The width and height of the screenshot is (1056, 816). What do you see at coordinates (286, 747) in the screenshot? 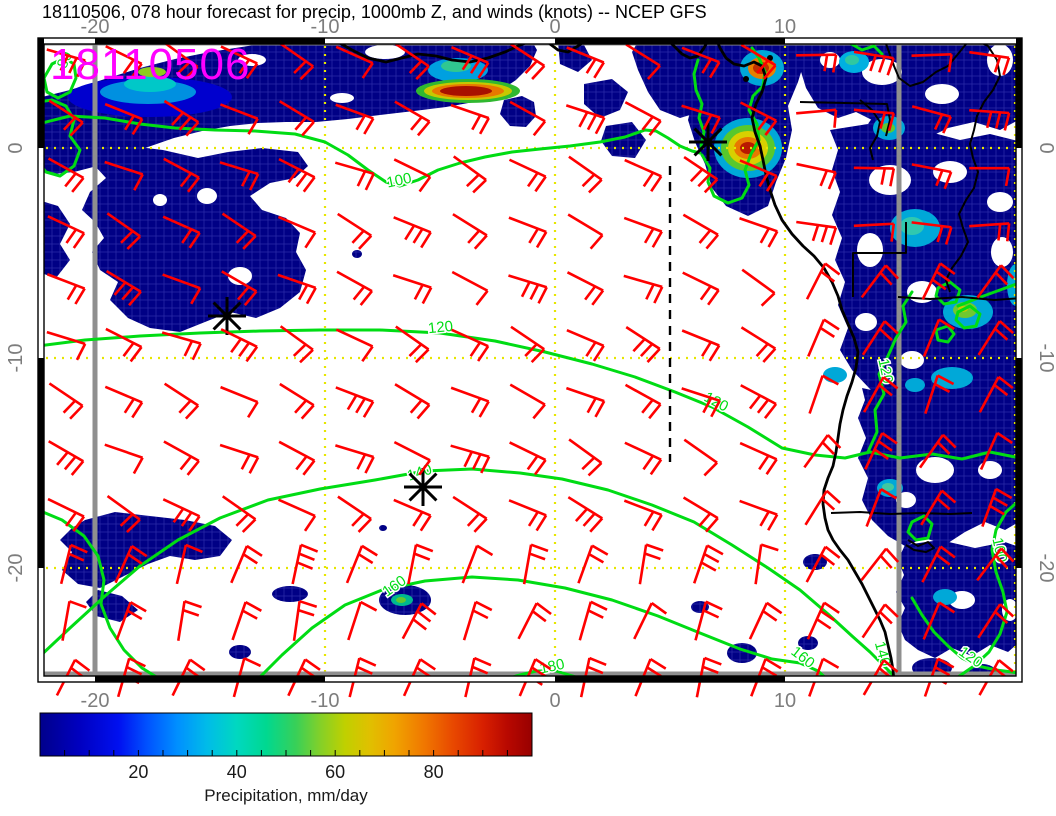
I see `colorbar: 20 40 60 80` at bounding box center [286, 747].